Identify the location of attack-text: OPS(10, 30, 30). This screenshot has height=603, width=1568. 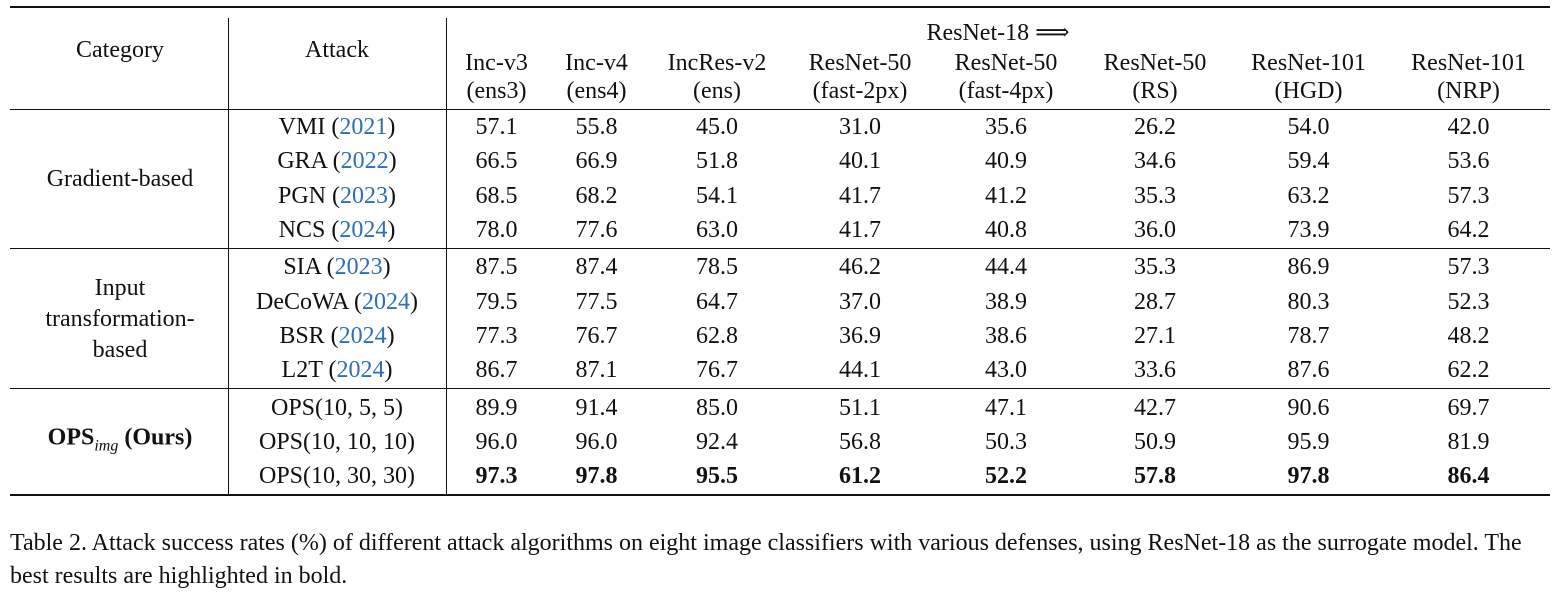
(337, 476).